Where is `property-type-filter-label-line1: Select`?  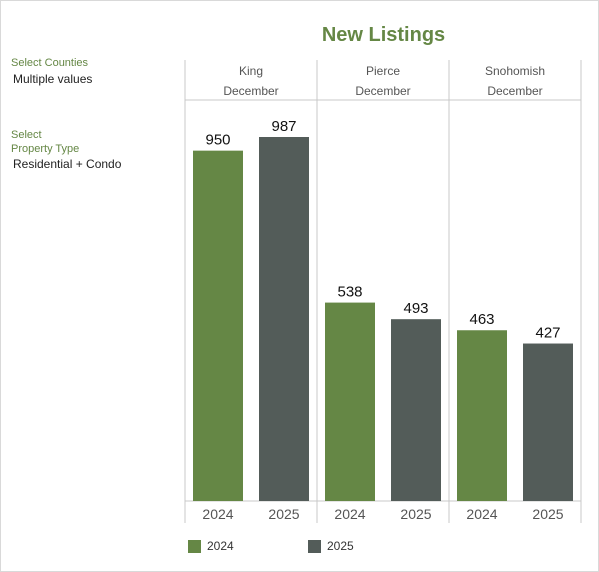
property-type-filter-label-line1: Select is located at coordinates (26, 135).